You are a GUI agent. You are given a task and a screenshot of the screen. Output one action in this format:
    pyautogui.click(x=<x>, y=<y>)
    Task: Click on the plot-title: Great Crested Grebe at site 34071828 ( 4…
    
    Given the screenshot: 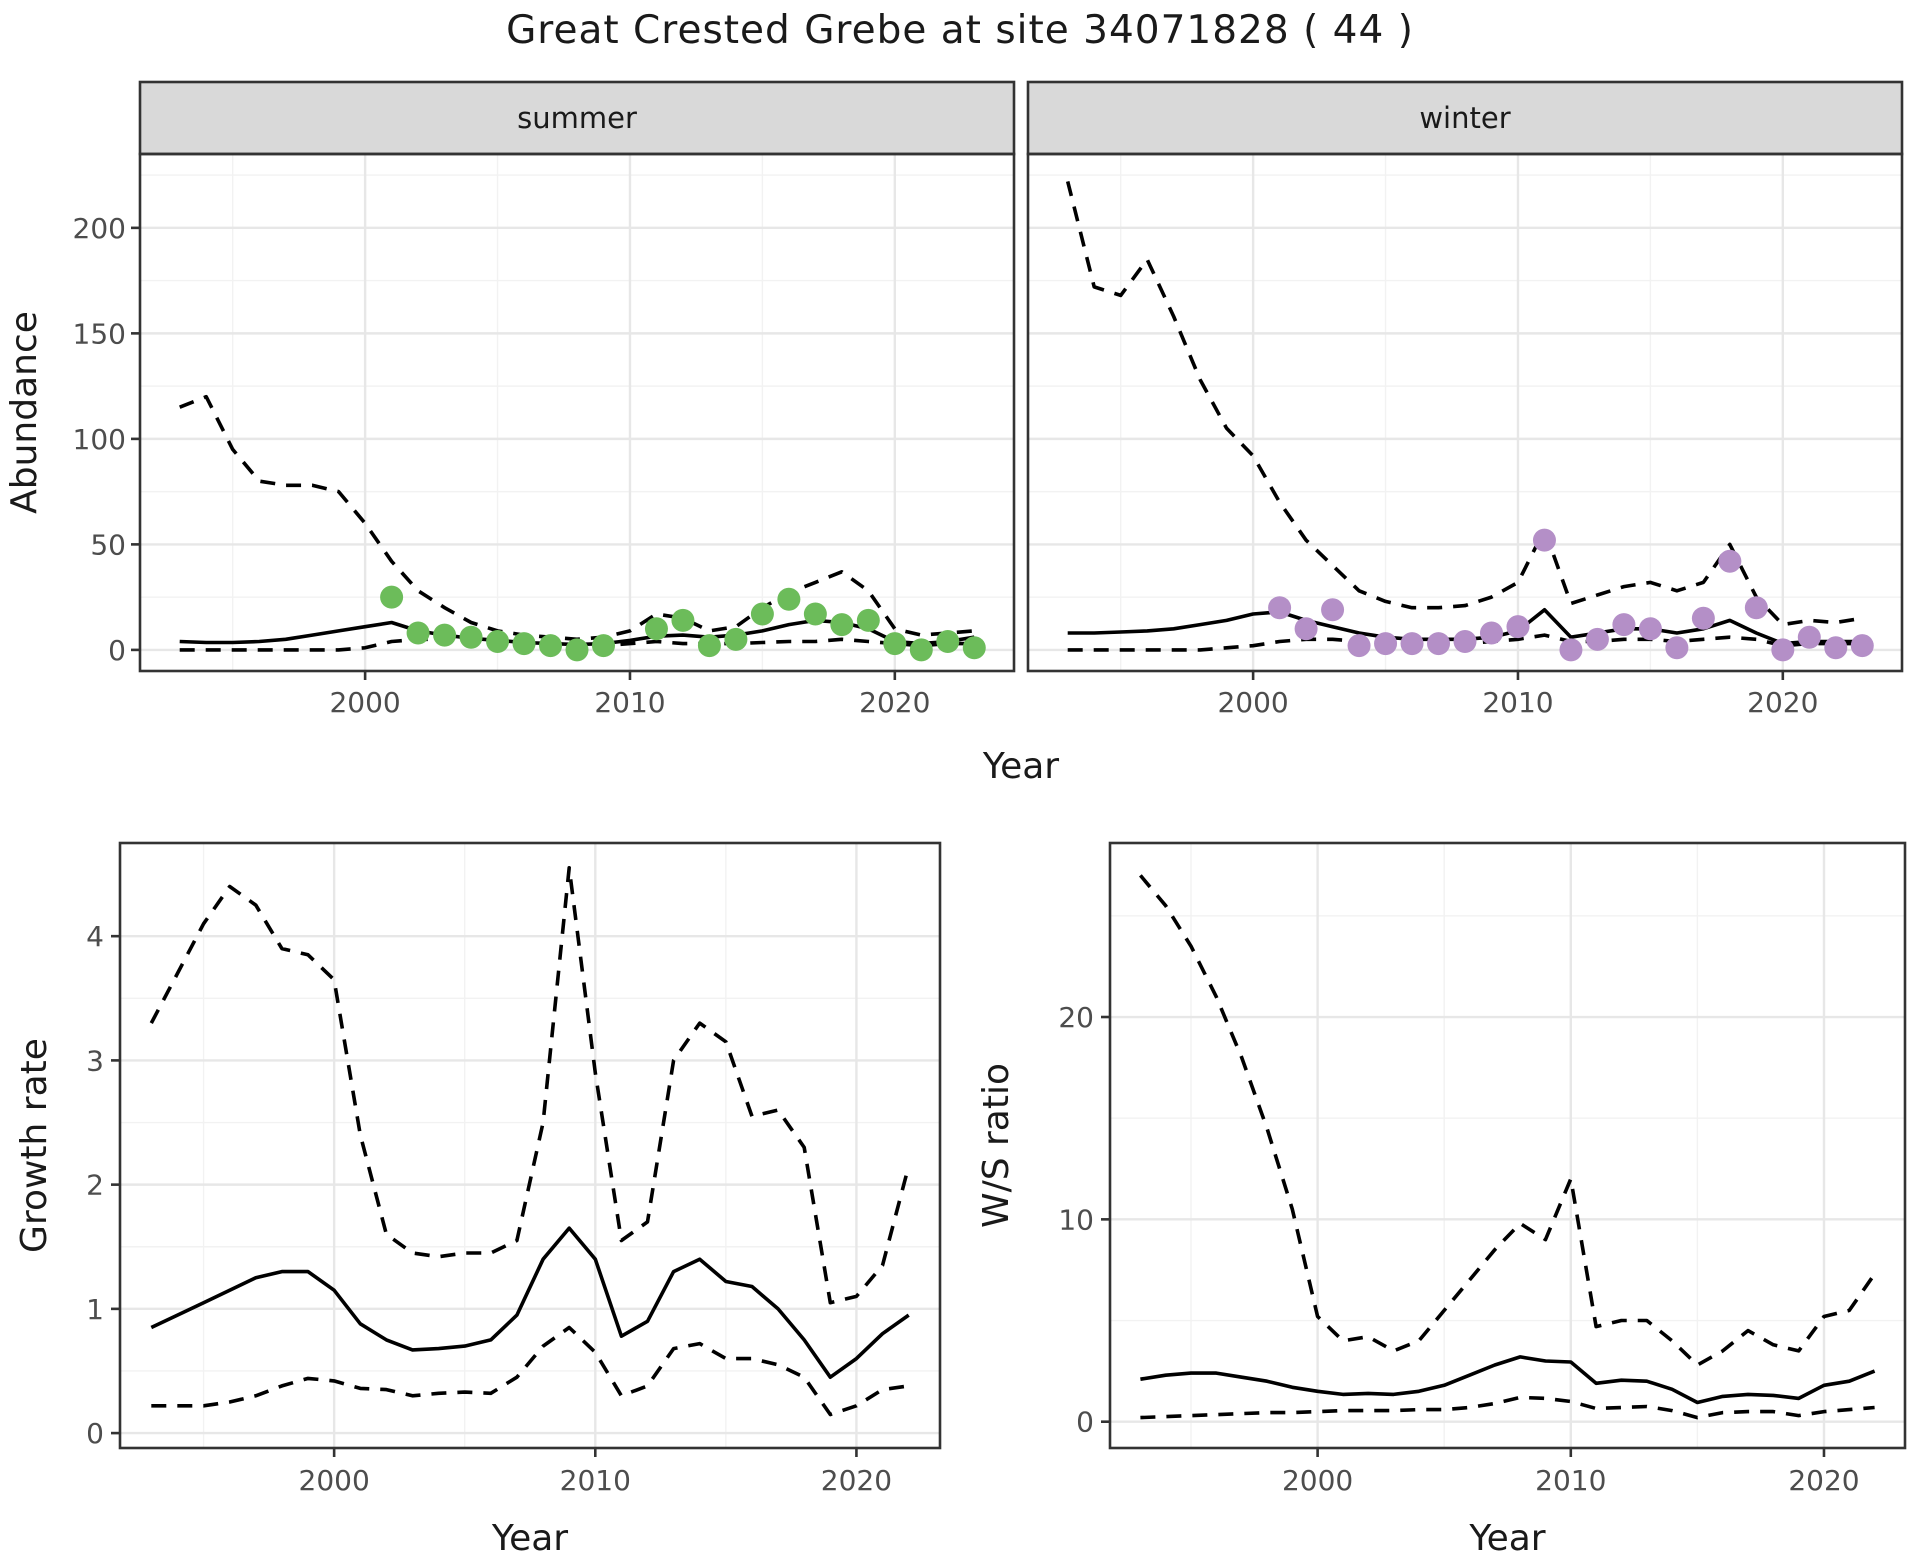 What is the action you would take?
    pyautogui.click(x=960, y=30)
    